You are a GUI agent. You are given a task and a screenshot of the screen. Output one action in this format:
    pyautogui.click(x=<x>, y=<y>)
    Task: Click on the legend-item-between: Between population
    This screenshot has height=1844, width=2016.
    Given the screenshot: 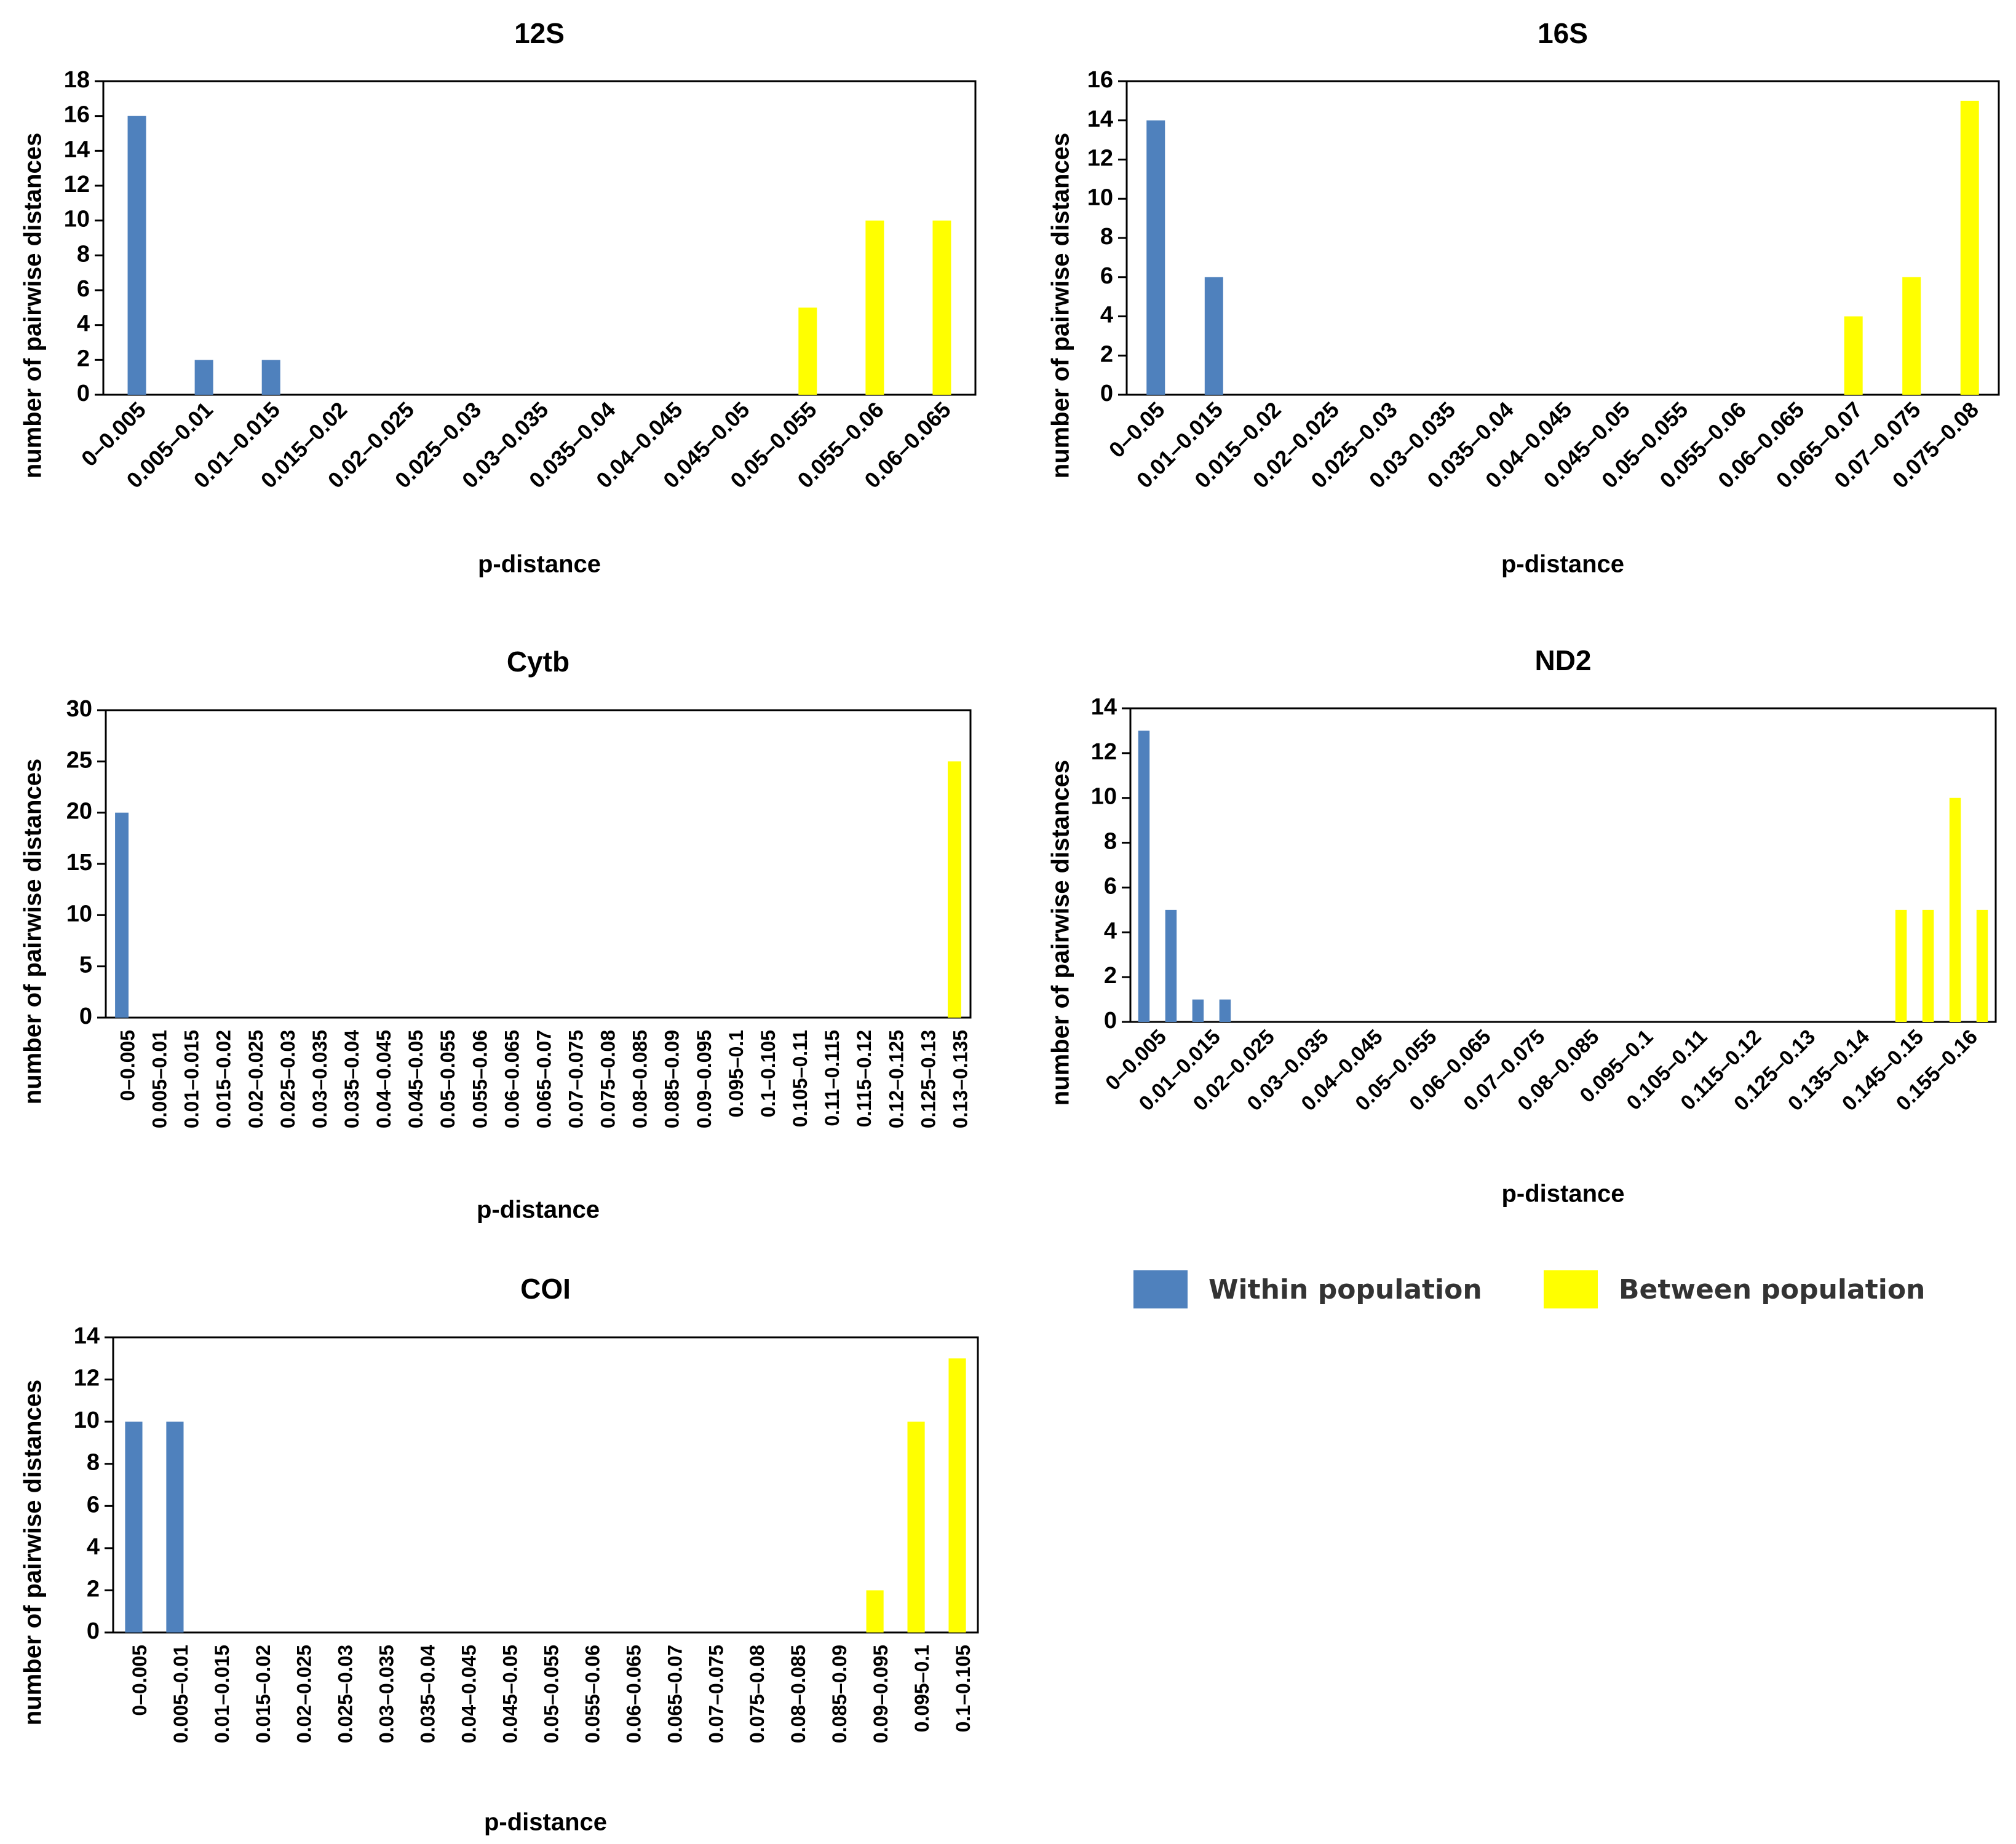 What is the action you would take?
    pyautogui.click(x=1734, y=1289)
    